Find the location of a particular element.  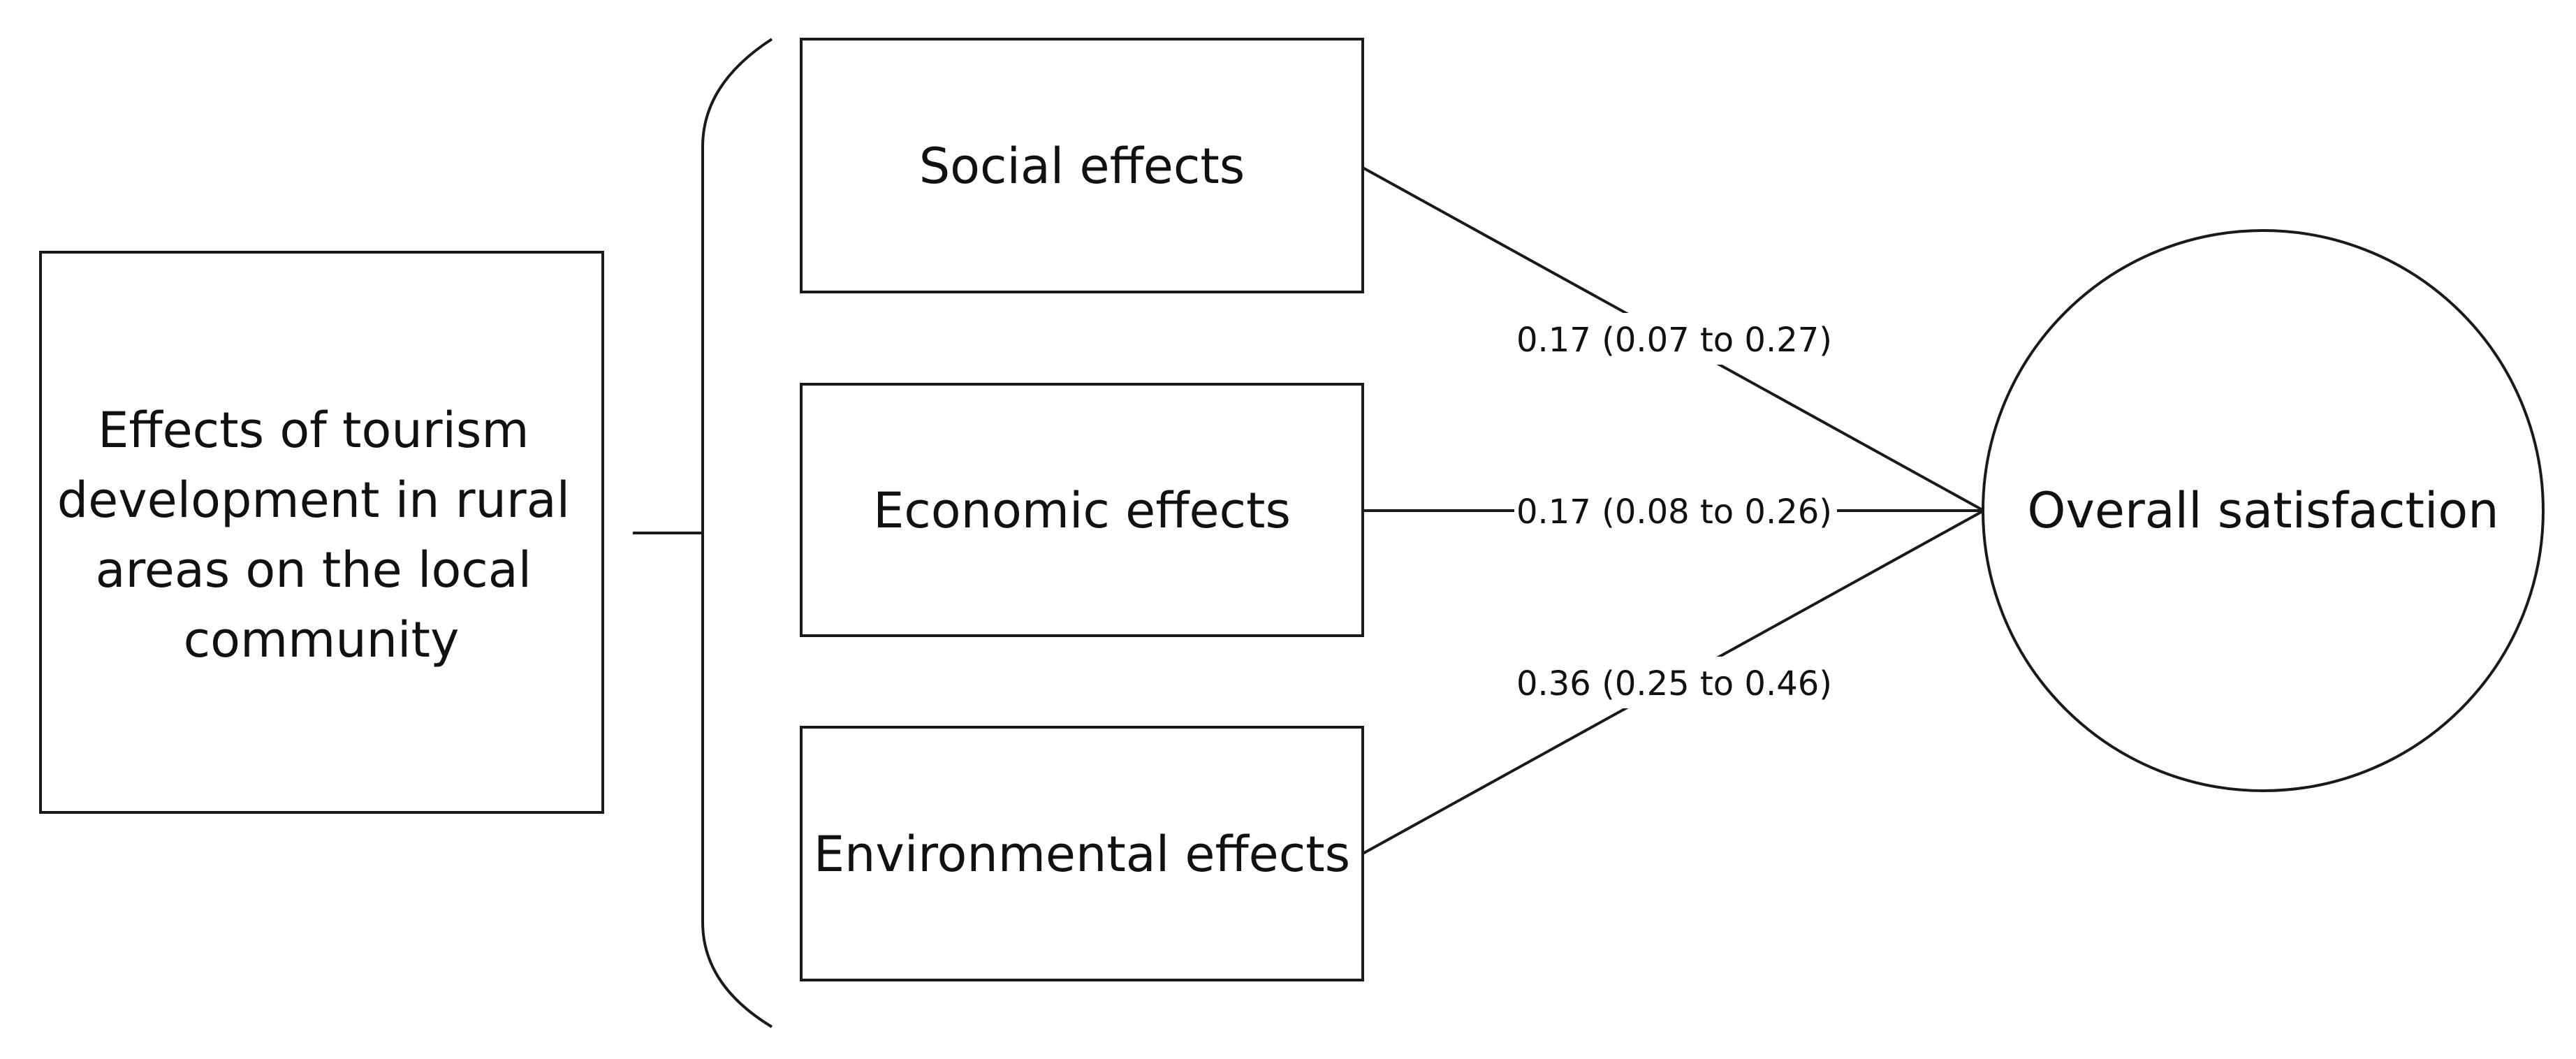

social-effects-label: Social effects is located at coordinates (1082, 166).